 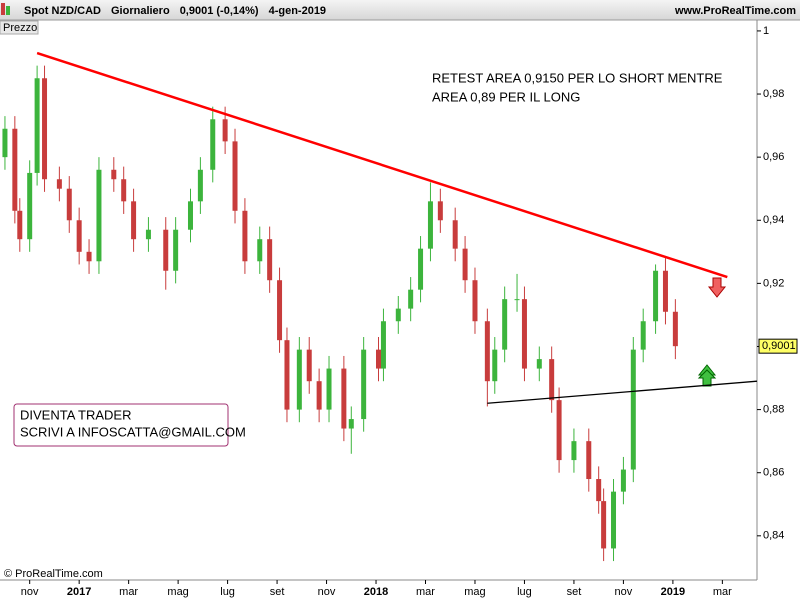 What do you see at coordinates (79, 592) in the screenshot?
I see `x-tick-label: 2017` at bounding box center [79, 592].